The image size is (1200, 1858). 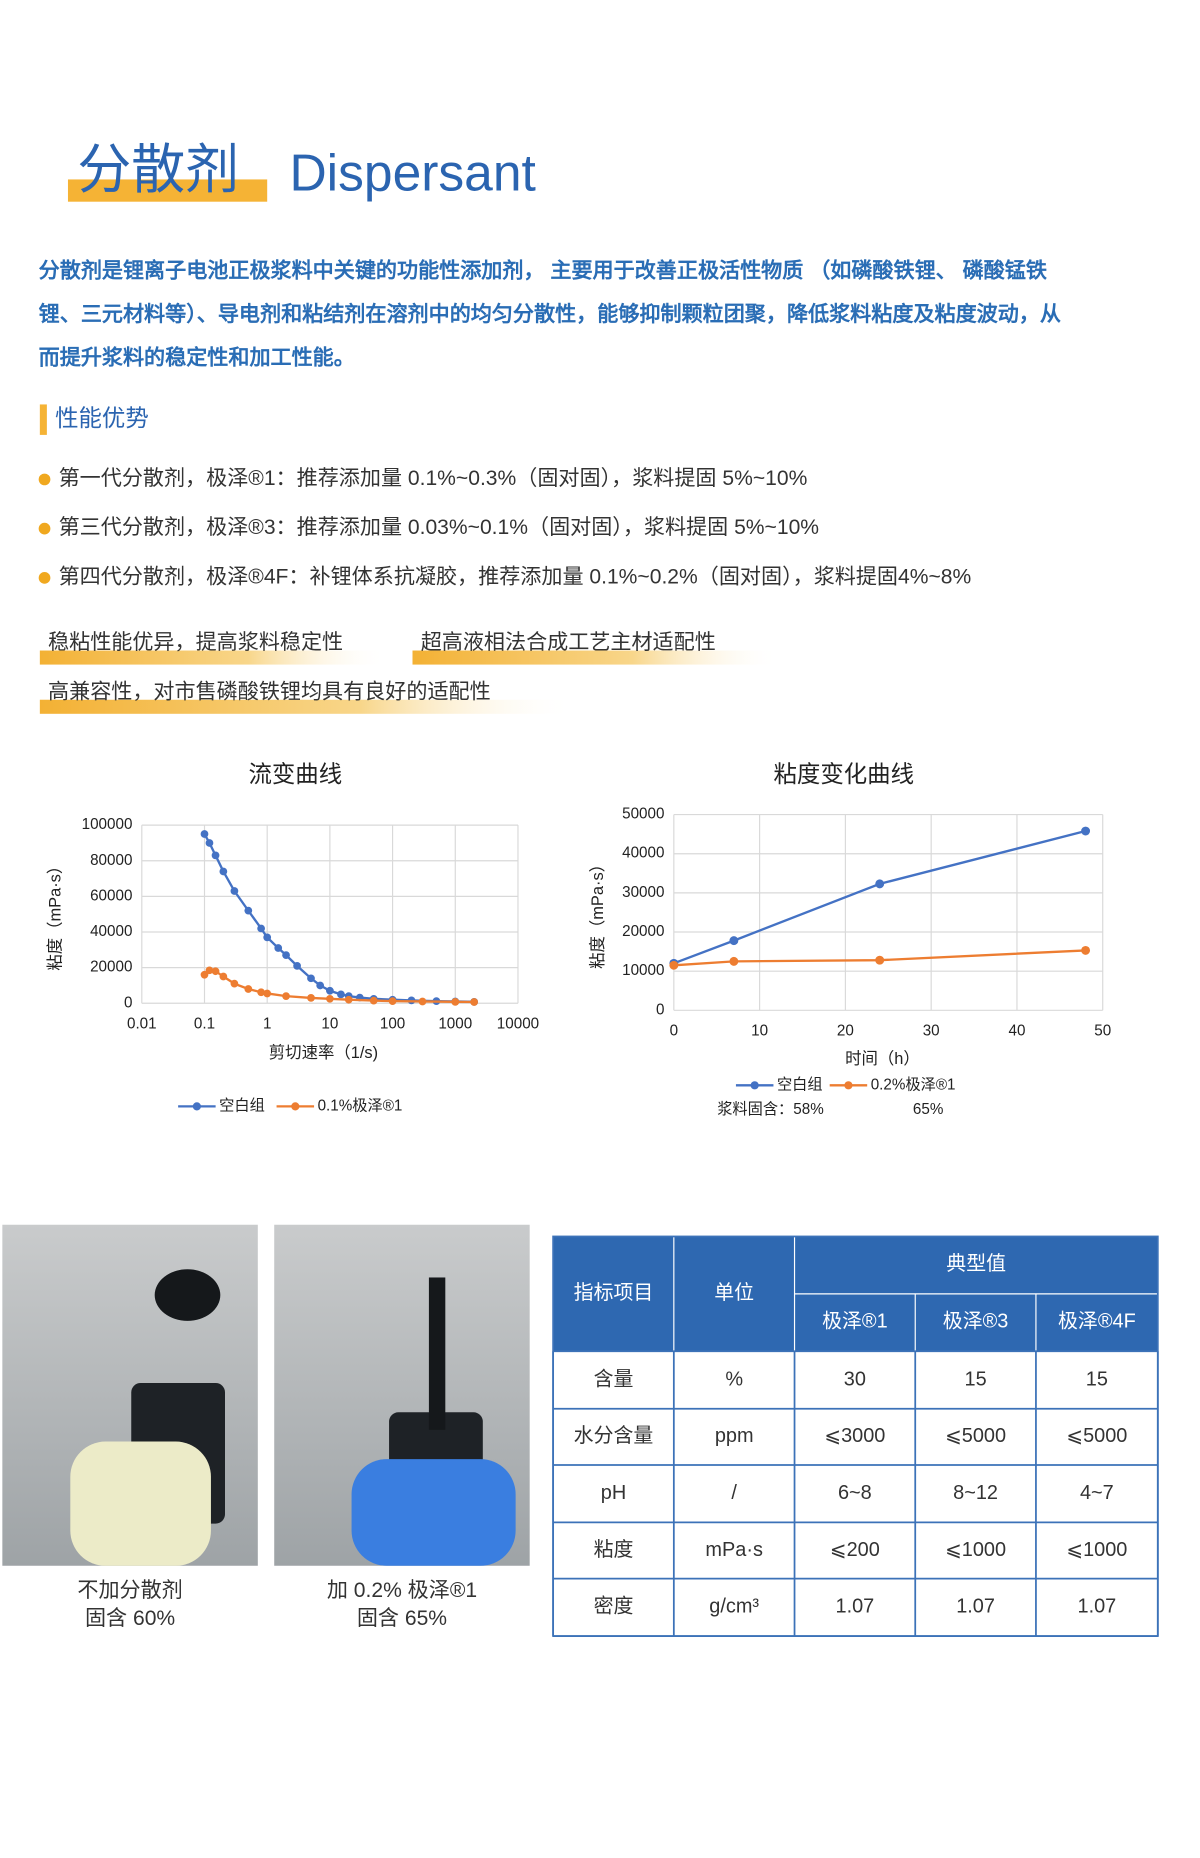 I want to click on table-cell: 8~12, so click(x=975, y=1493).